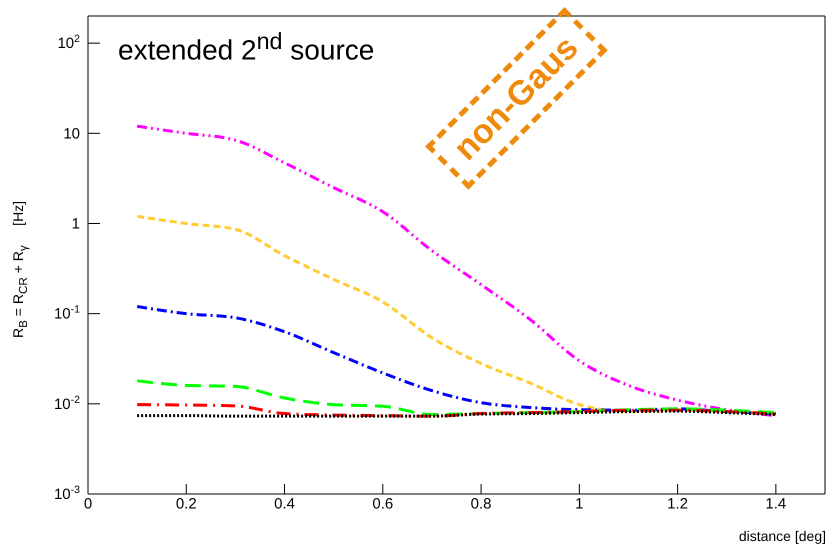  Describe the element at coordinates (88, 504) in the screenshot. I see `x-tick-label: 0` at that location.